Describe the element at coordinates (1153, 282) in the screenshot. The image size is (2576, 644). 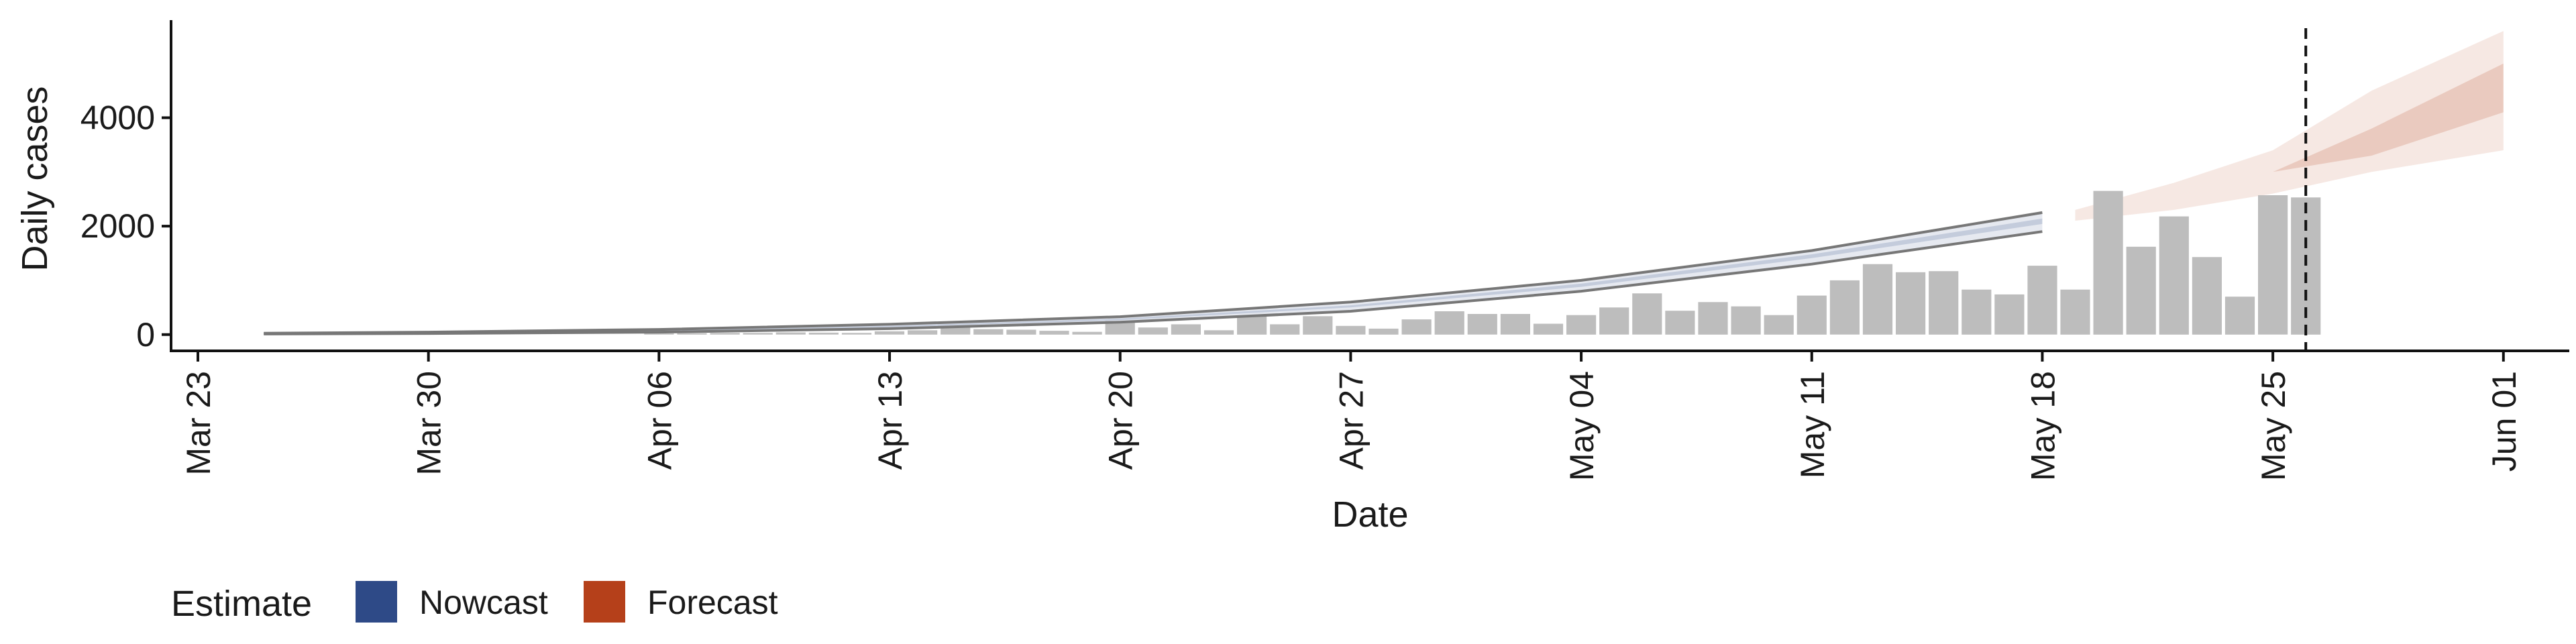
I see `nowcast-lower-line` at that location.